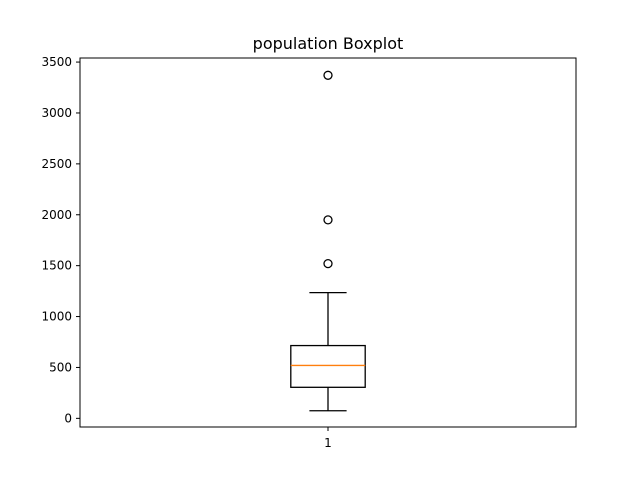  I want to click on x-tick-label: 1, so click(328, 443).